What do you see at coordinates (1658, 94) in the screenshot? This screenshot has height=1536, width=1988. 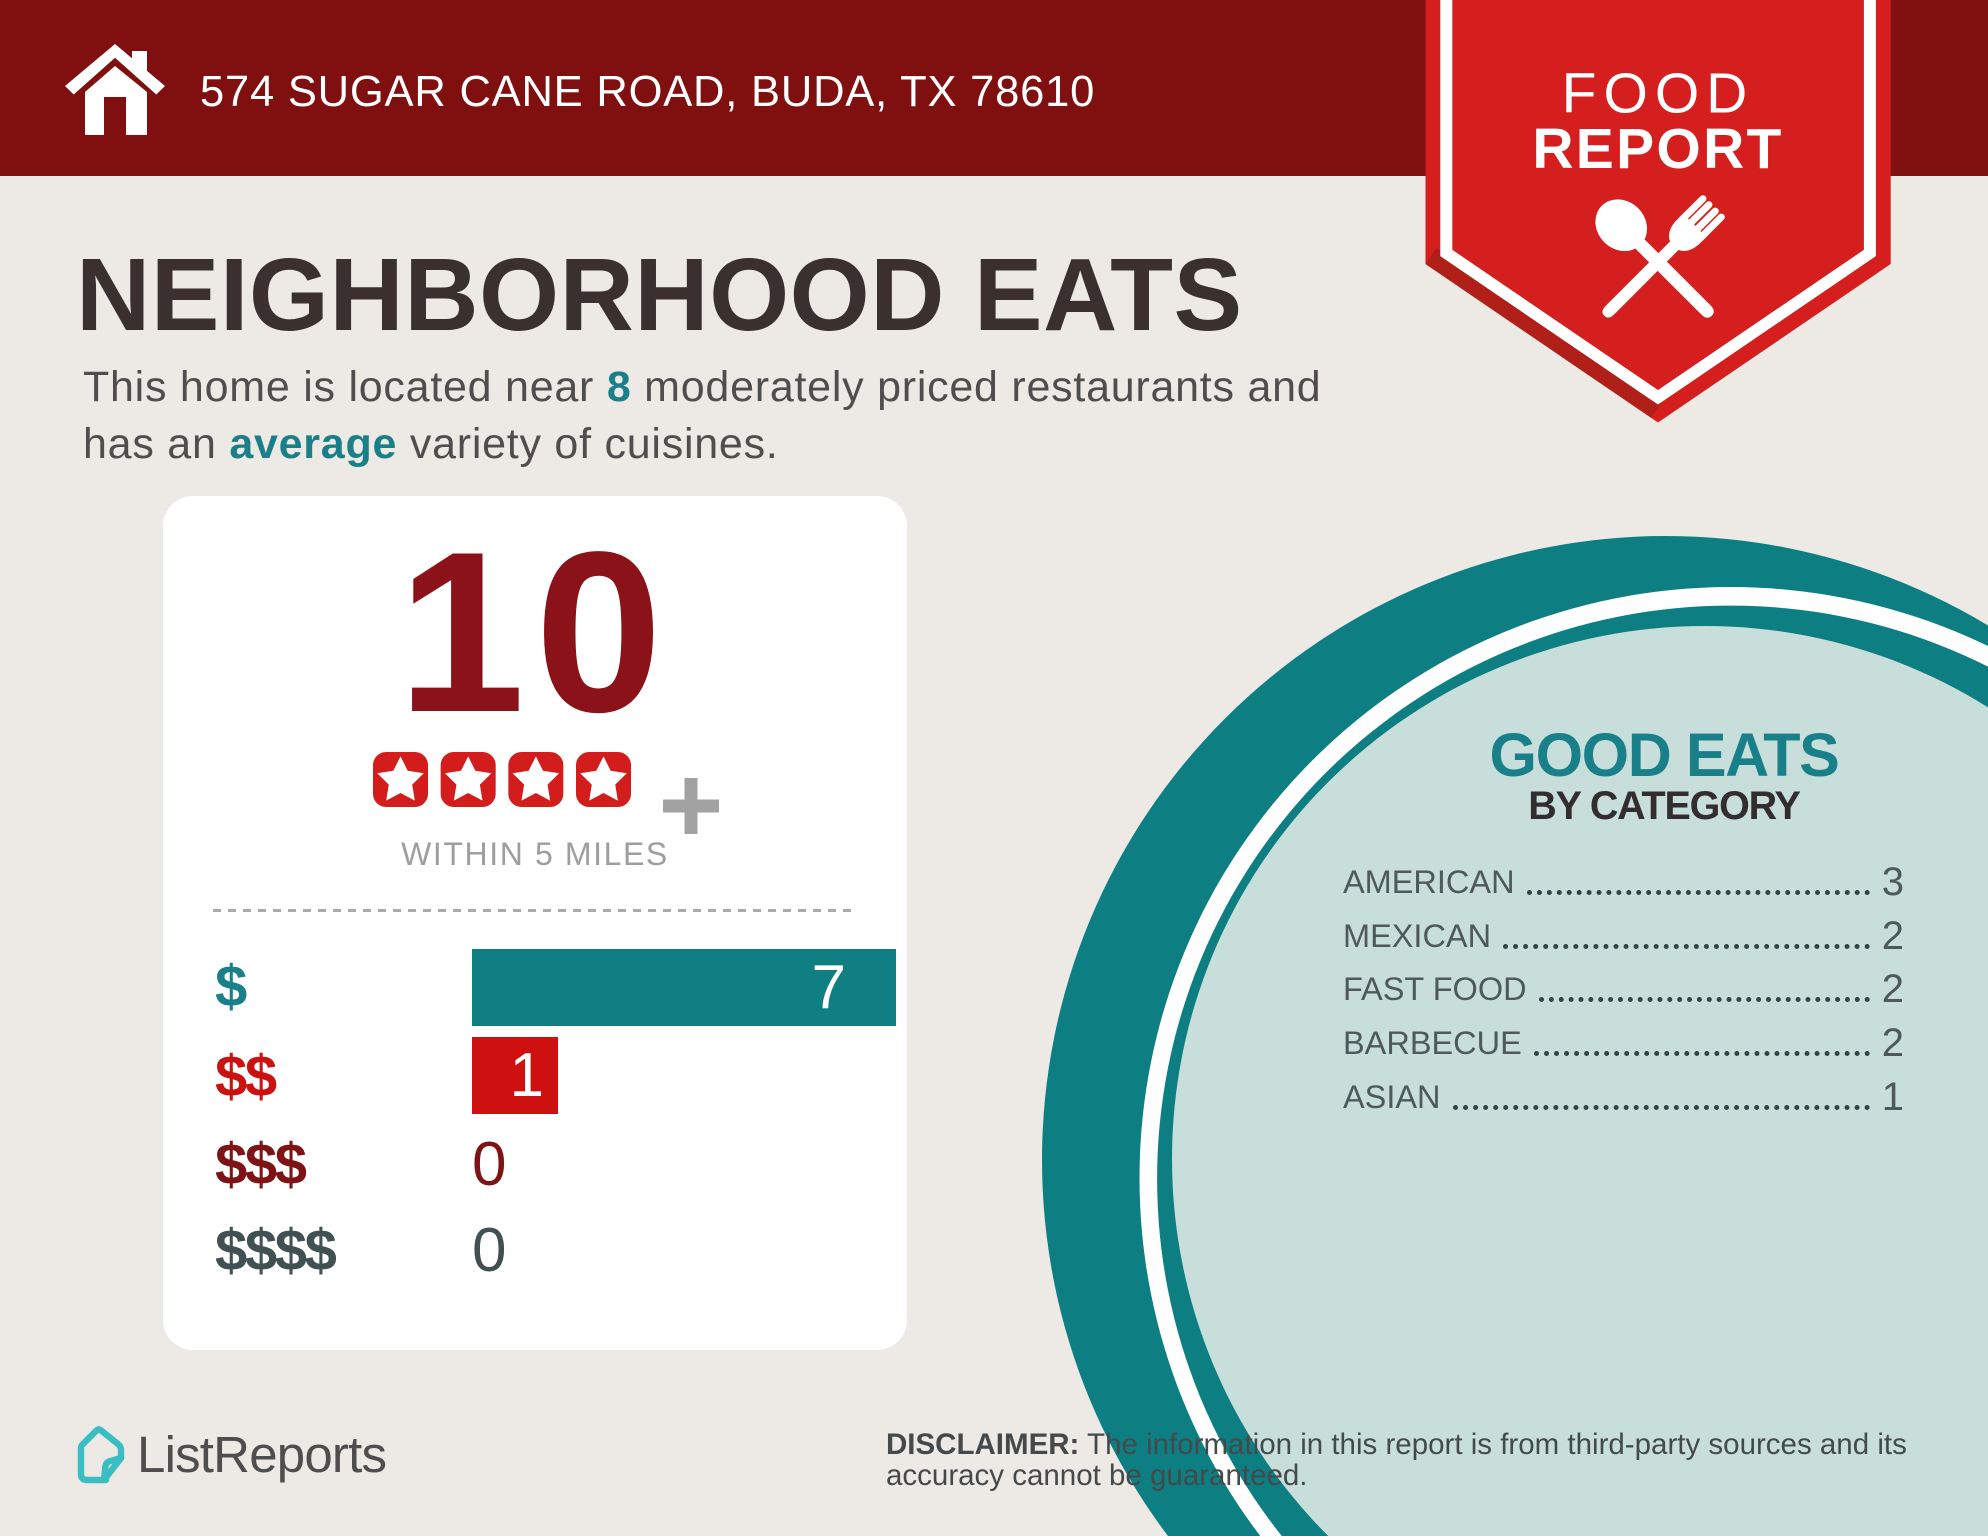 I see `svg-text: FOOD` at bounding box center [1658, 94].